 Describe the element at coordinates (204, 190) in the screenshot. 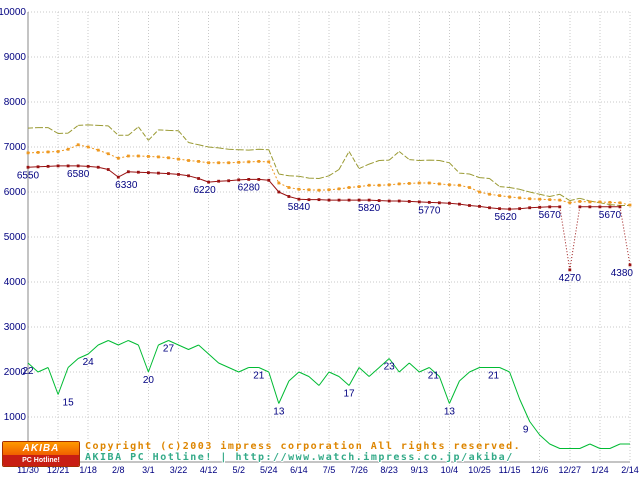

I see `point-label-lowest-price: 6220` at that location.